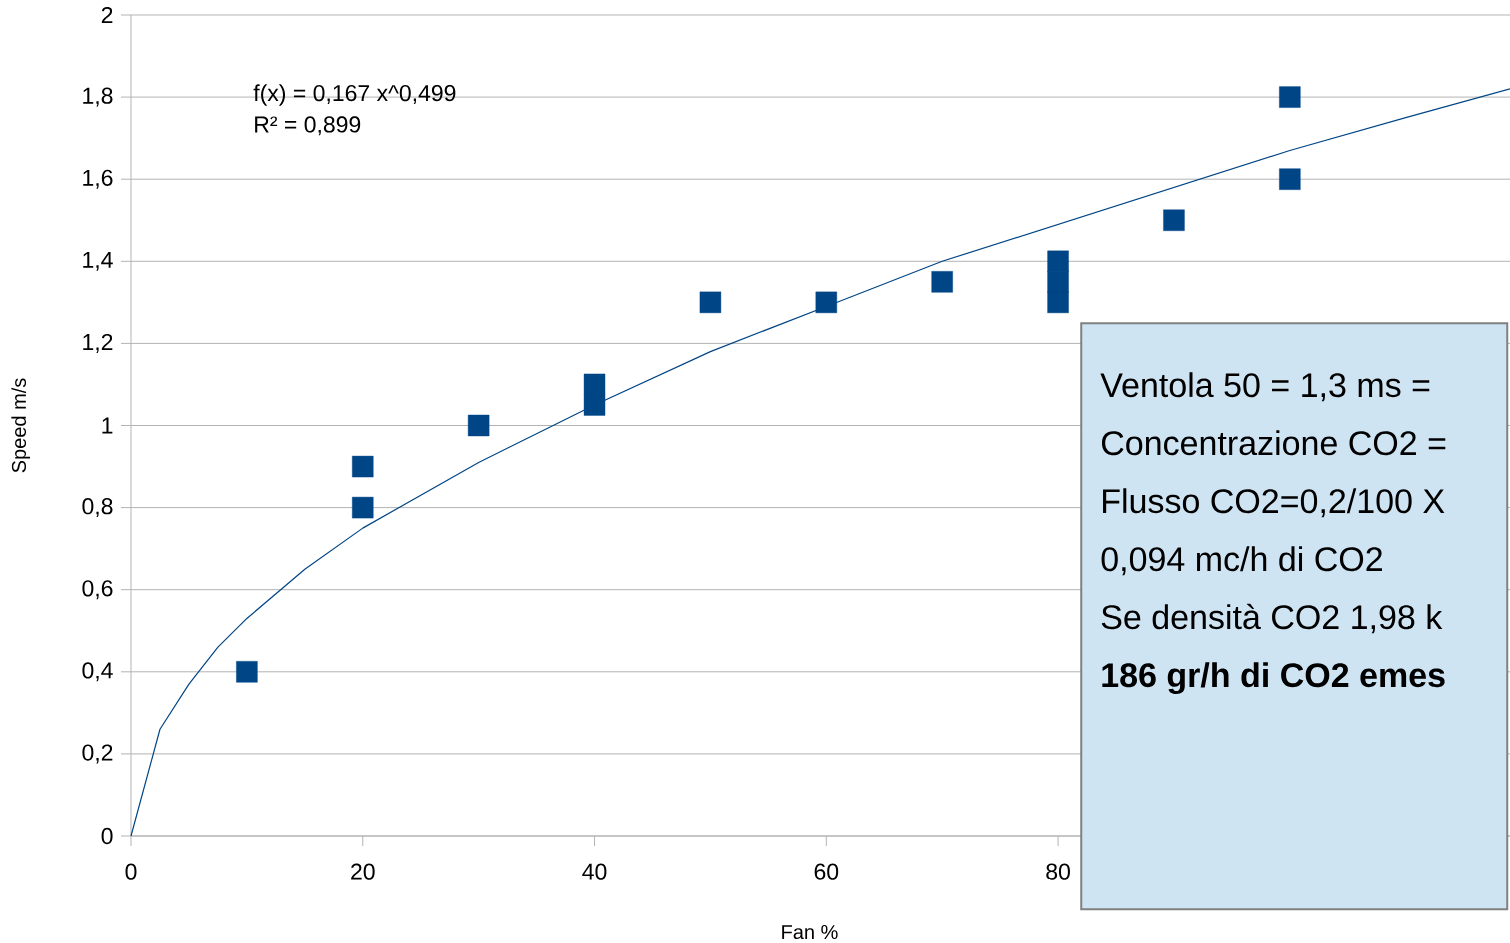 This screenshot has height=943, width=1510. Describe the element at coordinates (98, 261) in the screenshot. I see `y-tick-label: 1,4` at that location.